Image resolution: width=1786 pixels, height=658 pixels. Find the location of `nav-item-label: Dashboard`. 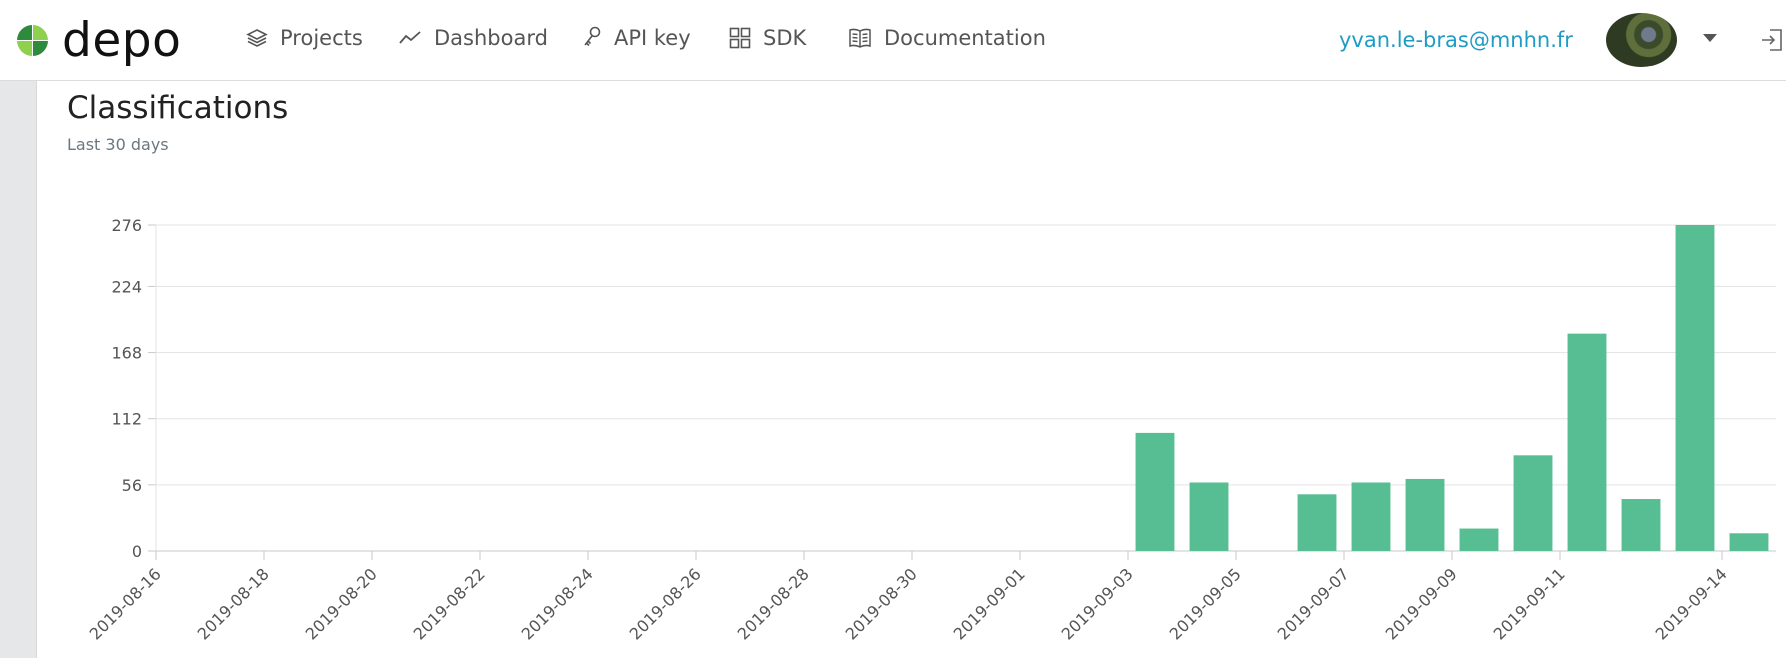

nav-item-label: Dashboard is located at coordinates (491, 38).